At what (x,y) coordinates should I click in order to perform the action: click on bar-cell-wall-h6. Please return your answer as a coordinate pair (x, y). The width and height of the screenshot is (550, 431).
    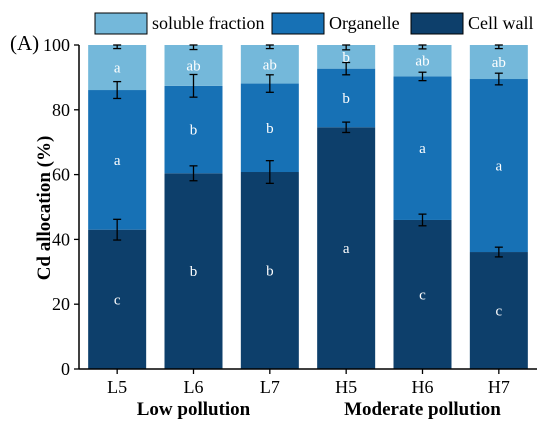
    Looking at the image, I should click on (422, 294).